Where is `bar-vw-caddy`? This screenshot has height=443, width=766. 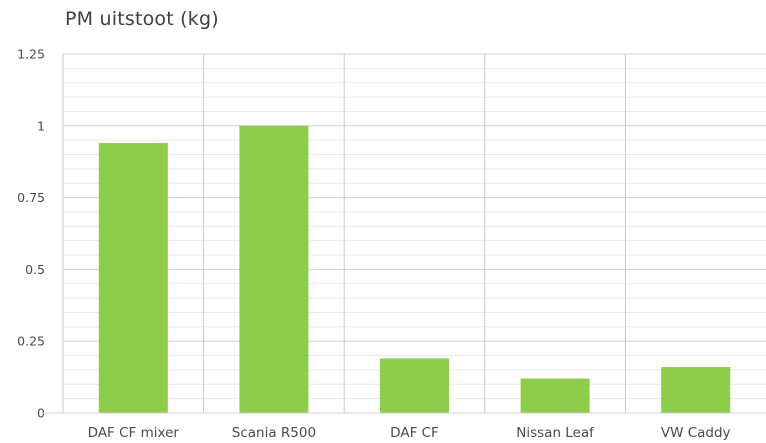
bar-vw-caddy is located at coordinates (696, 390).